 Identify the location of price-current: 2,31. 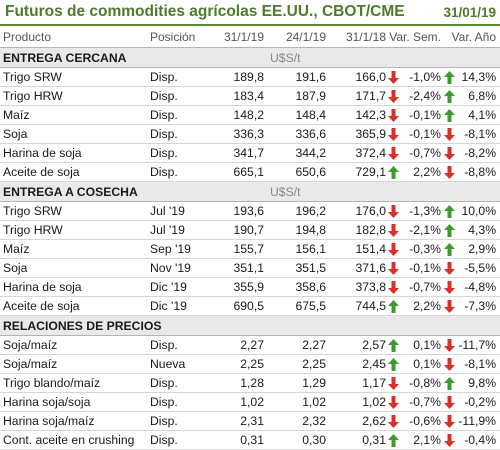
(236, 421).